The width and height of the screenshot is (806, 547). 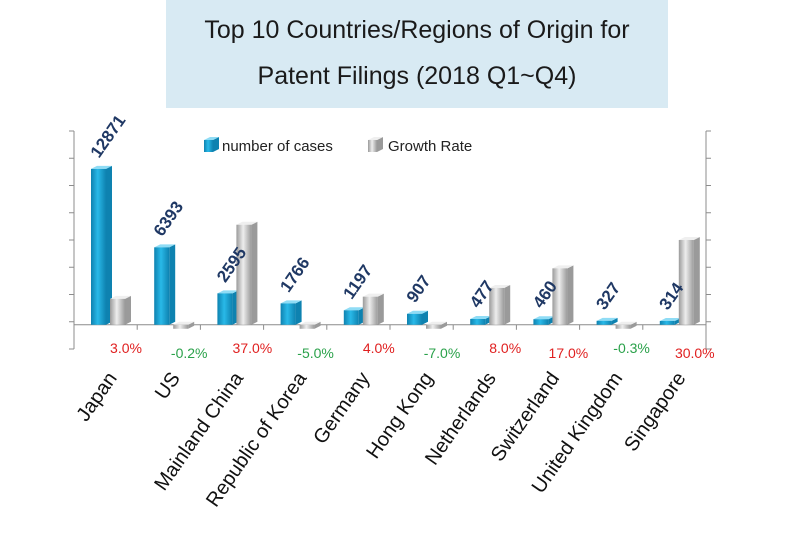 I want to click on growth-value-label: 37.0%, so click(x=253, y=348).